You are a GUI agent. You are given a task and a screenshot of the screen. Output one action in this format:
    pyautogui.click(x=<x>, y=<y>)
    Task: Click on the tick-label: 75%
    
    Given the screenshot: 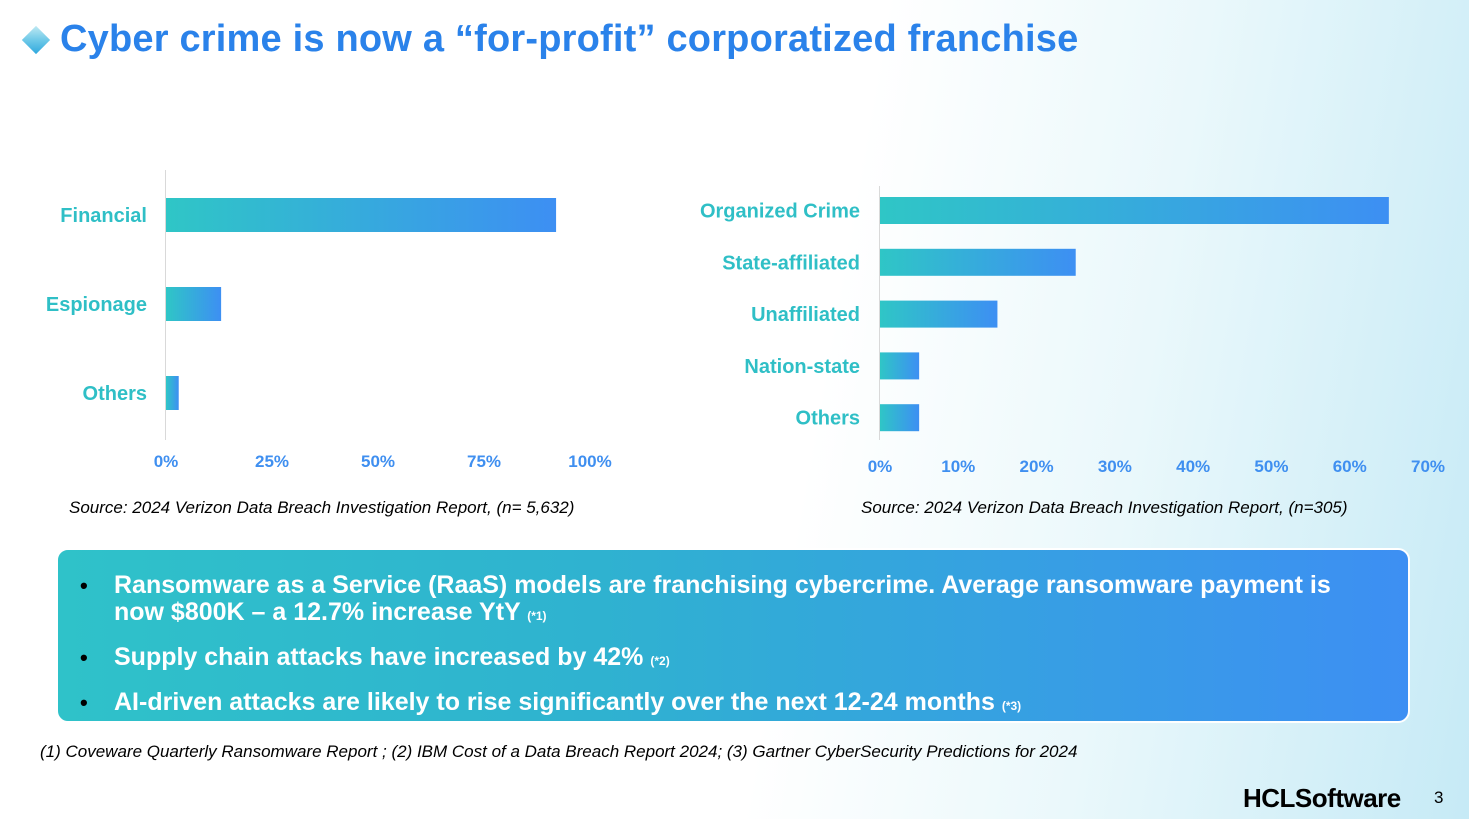 What is the action you would take?
    pyautogui.click(x=484, y=461)
    